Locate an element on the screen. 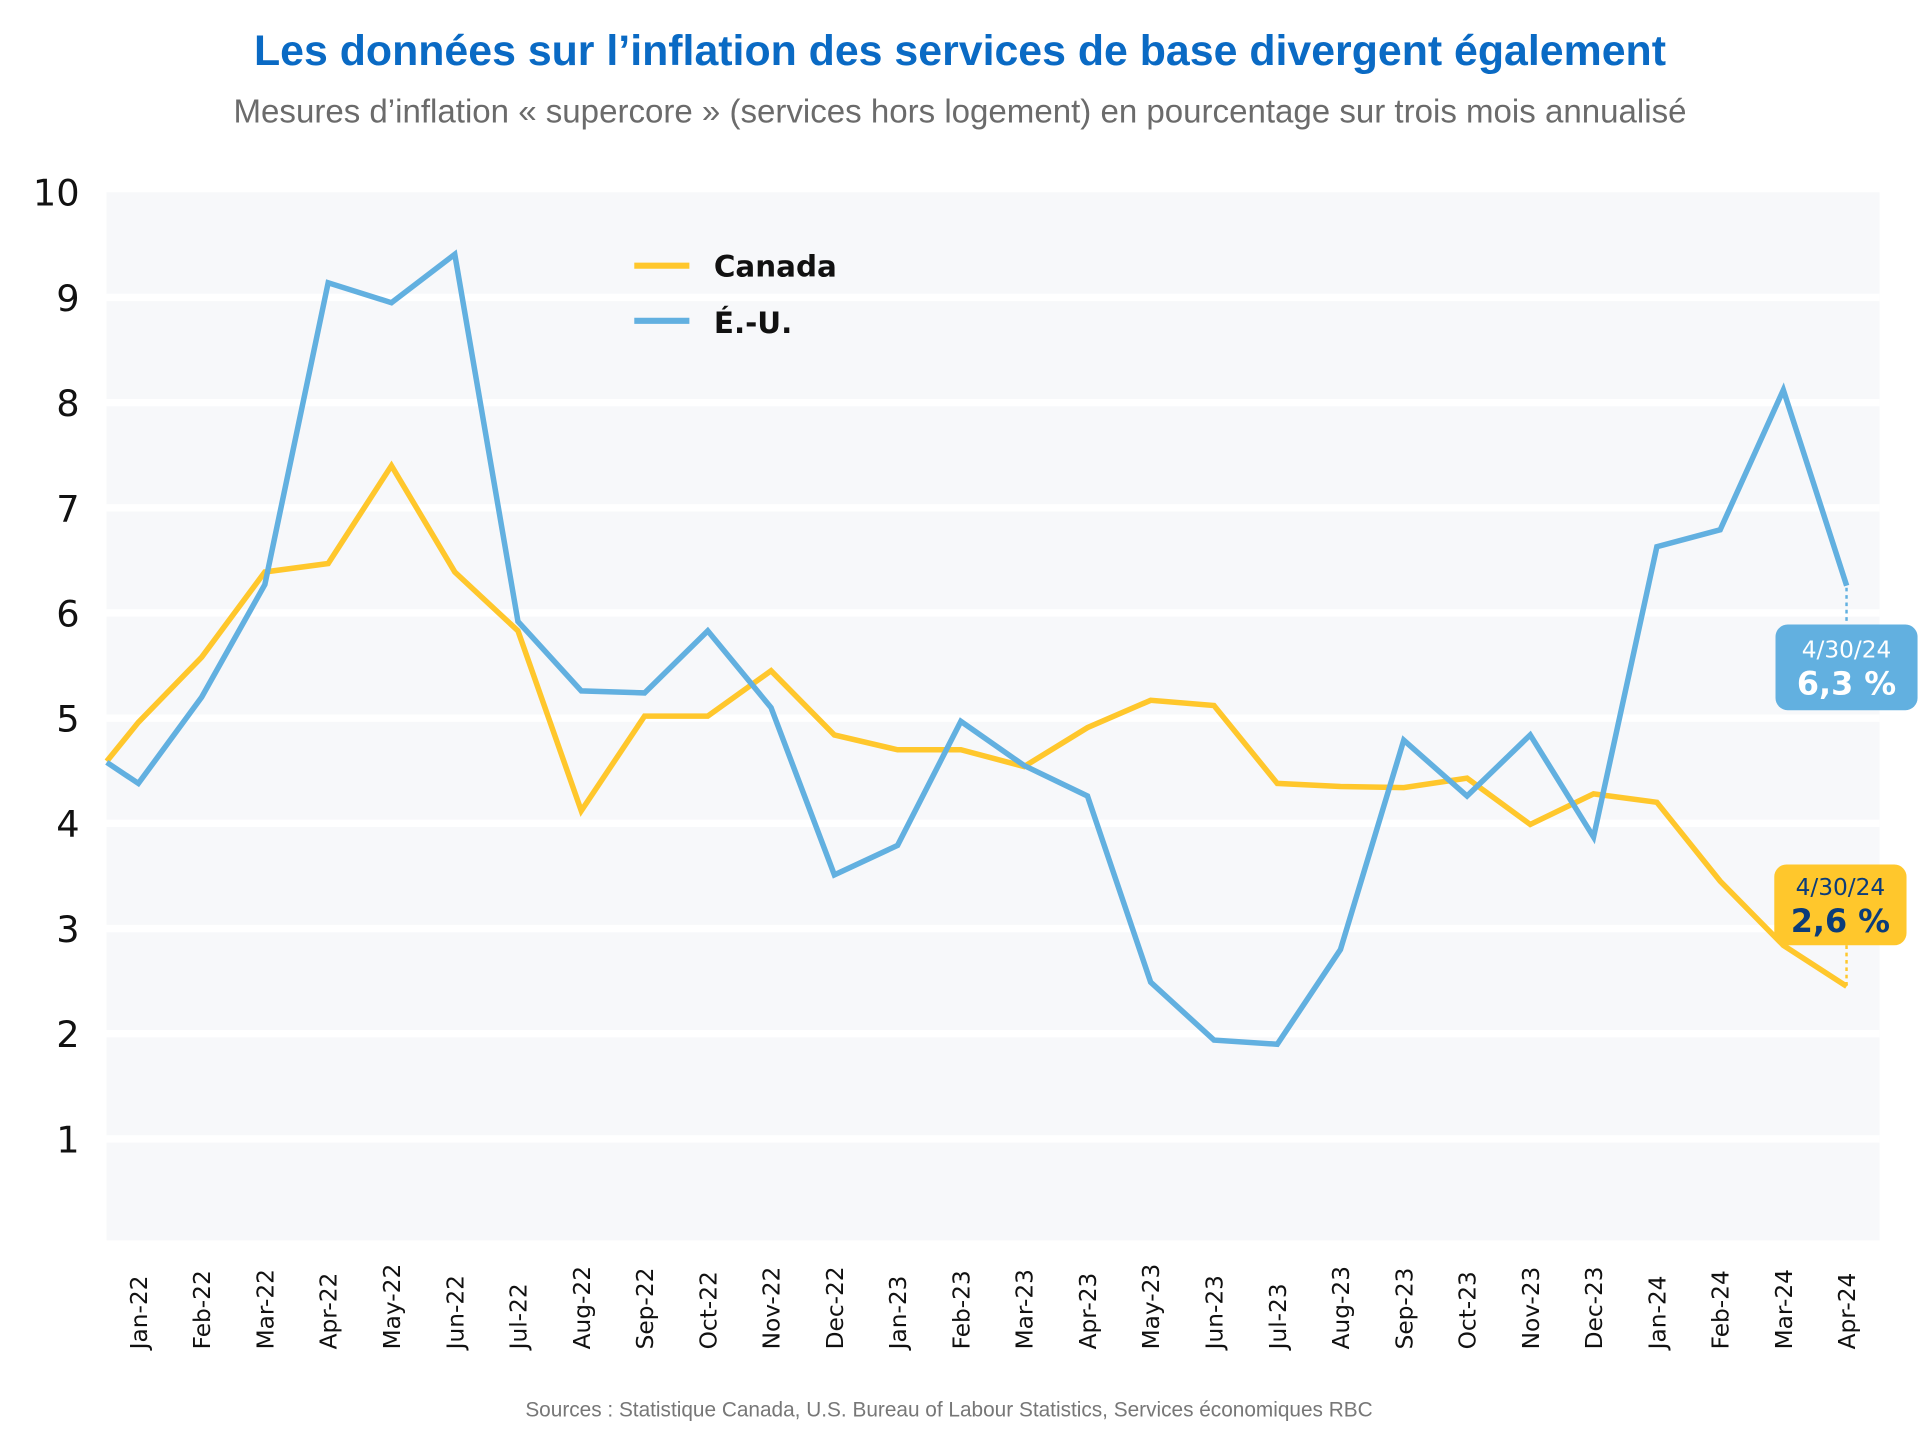  callout-us-box is located at coordinates (1846, 667).